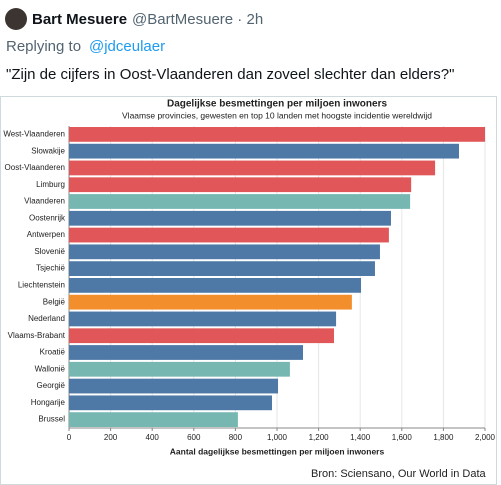 The height and width of the screenshot is (485, 501). What do you see at coordinates (50, 368) in the screenshot?
I see `y-tick-label: Wallonië` at bounding box center [50, 368].